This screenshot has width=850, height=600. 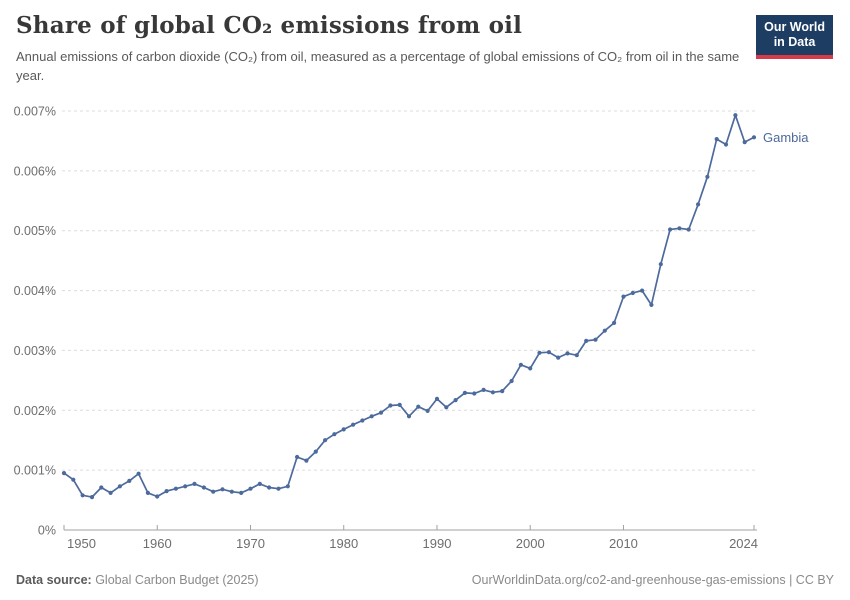 I want to click on data-point-2007, so click(x=595, y=339).